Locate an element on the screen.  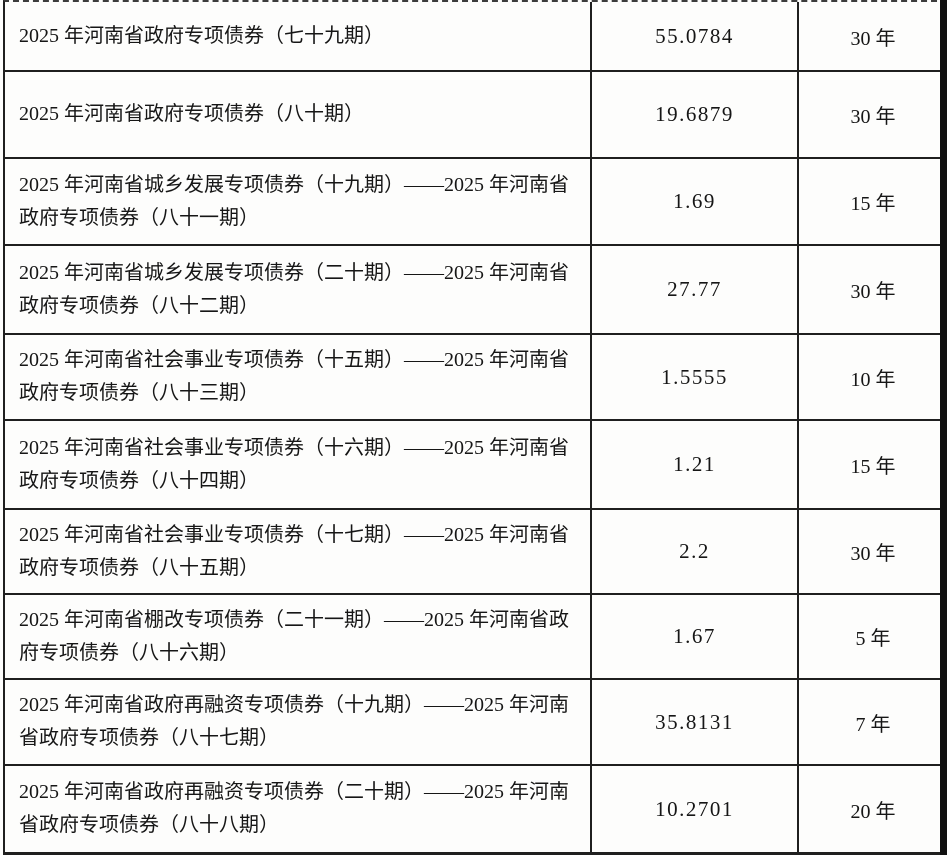
amount-cell: 1.21 is located at coordinates (693, 464).